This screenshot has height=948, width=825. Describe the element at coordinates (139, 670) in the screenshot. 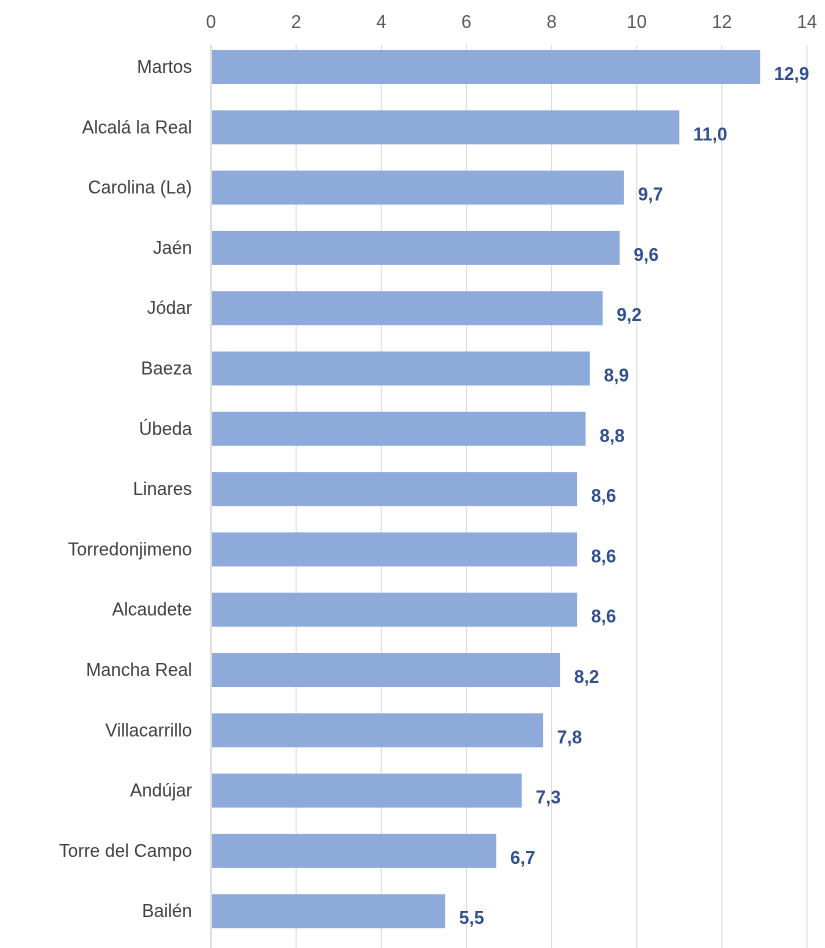

I see `category-label: Mancha Real` at that location.